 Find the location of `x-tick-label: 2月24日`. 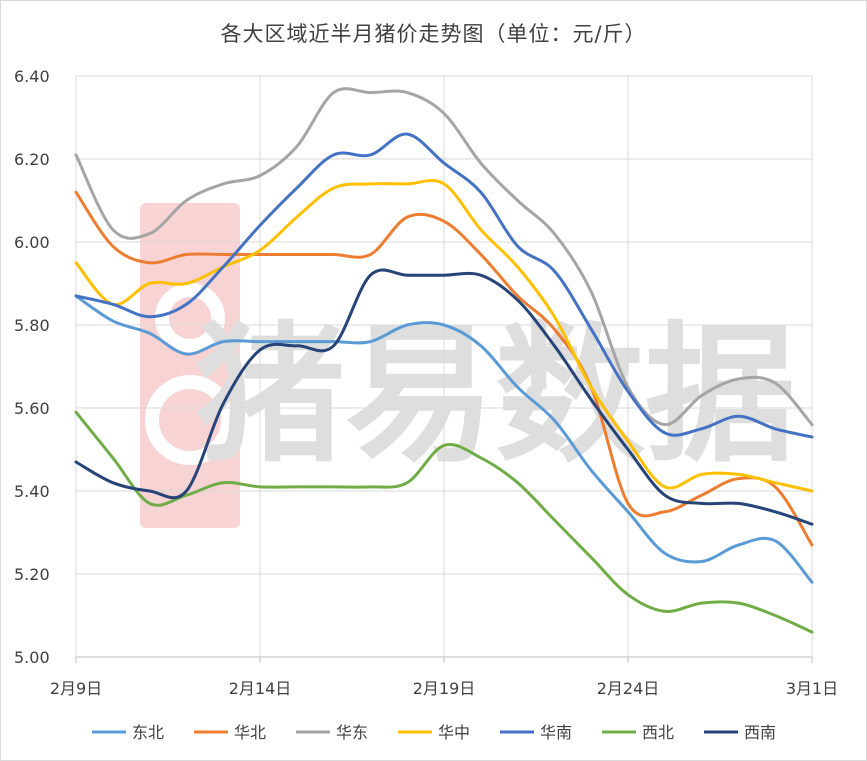

x-tick-label: 2月24日 is located at coordinates (628, 688).